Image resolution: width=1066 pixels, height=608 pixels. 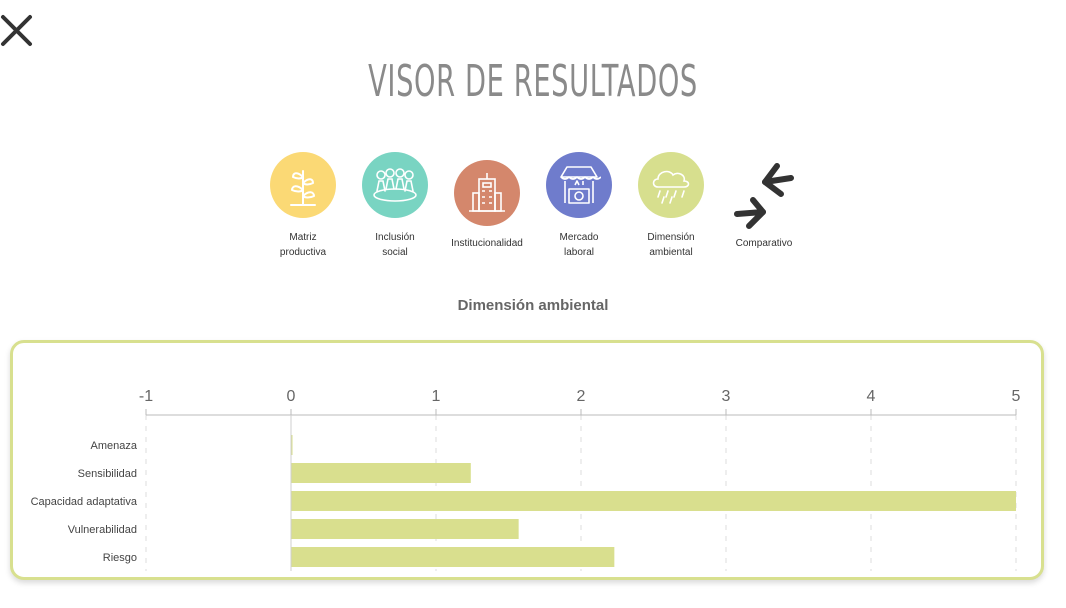 I want to click on category-label: Vulnerabilidad, so click(x=102, y=530).